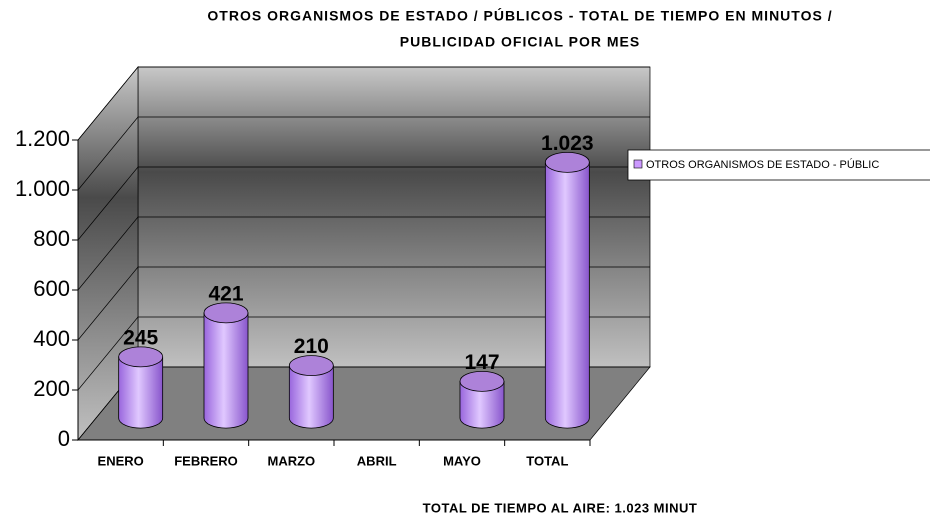  What do you see at coordinates (291, 460) in the screenshot?
I see `x-tick-label: MARZO` at bounding box center [291, 460].